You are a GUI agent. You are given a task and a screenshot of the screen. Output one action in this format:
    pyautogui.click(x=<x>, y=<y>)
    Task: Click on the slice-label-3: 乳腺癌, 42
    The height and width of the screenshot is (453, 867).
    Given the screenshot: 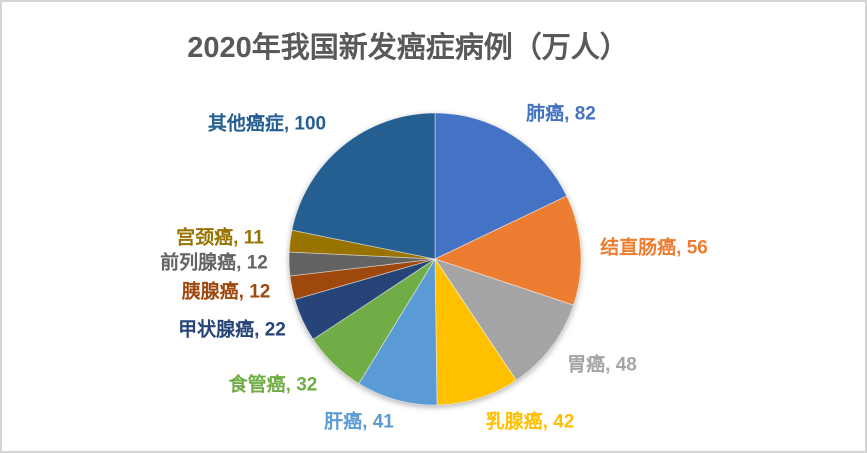 What is the action you would take?
    pyautogui.click(x=530, y=422)
    